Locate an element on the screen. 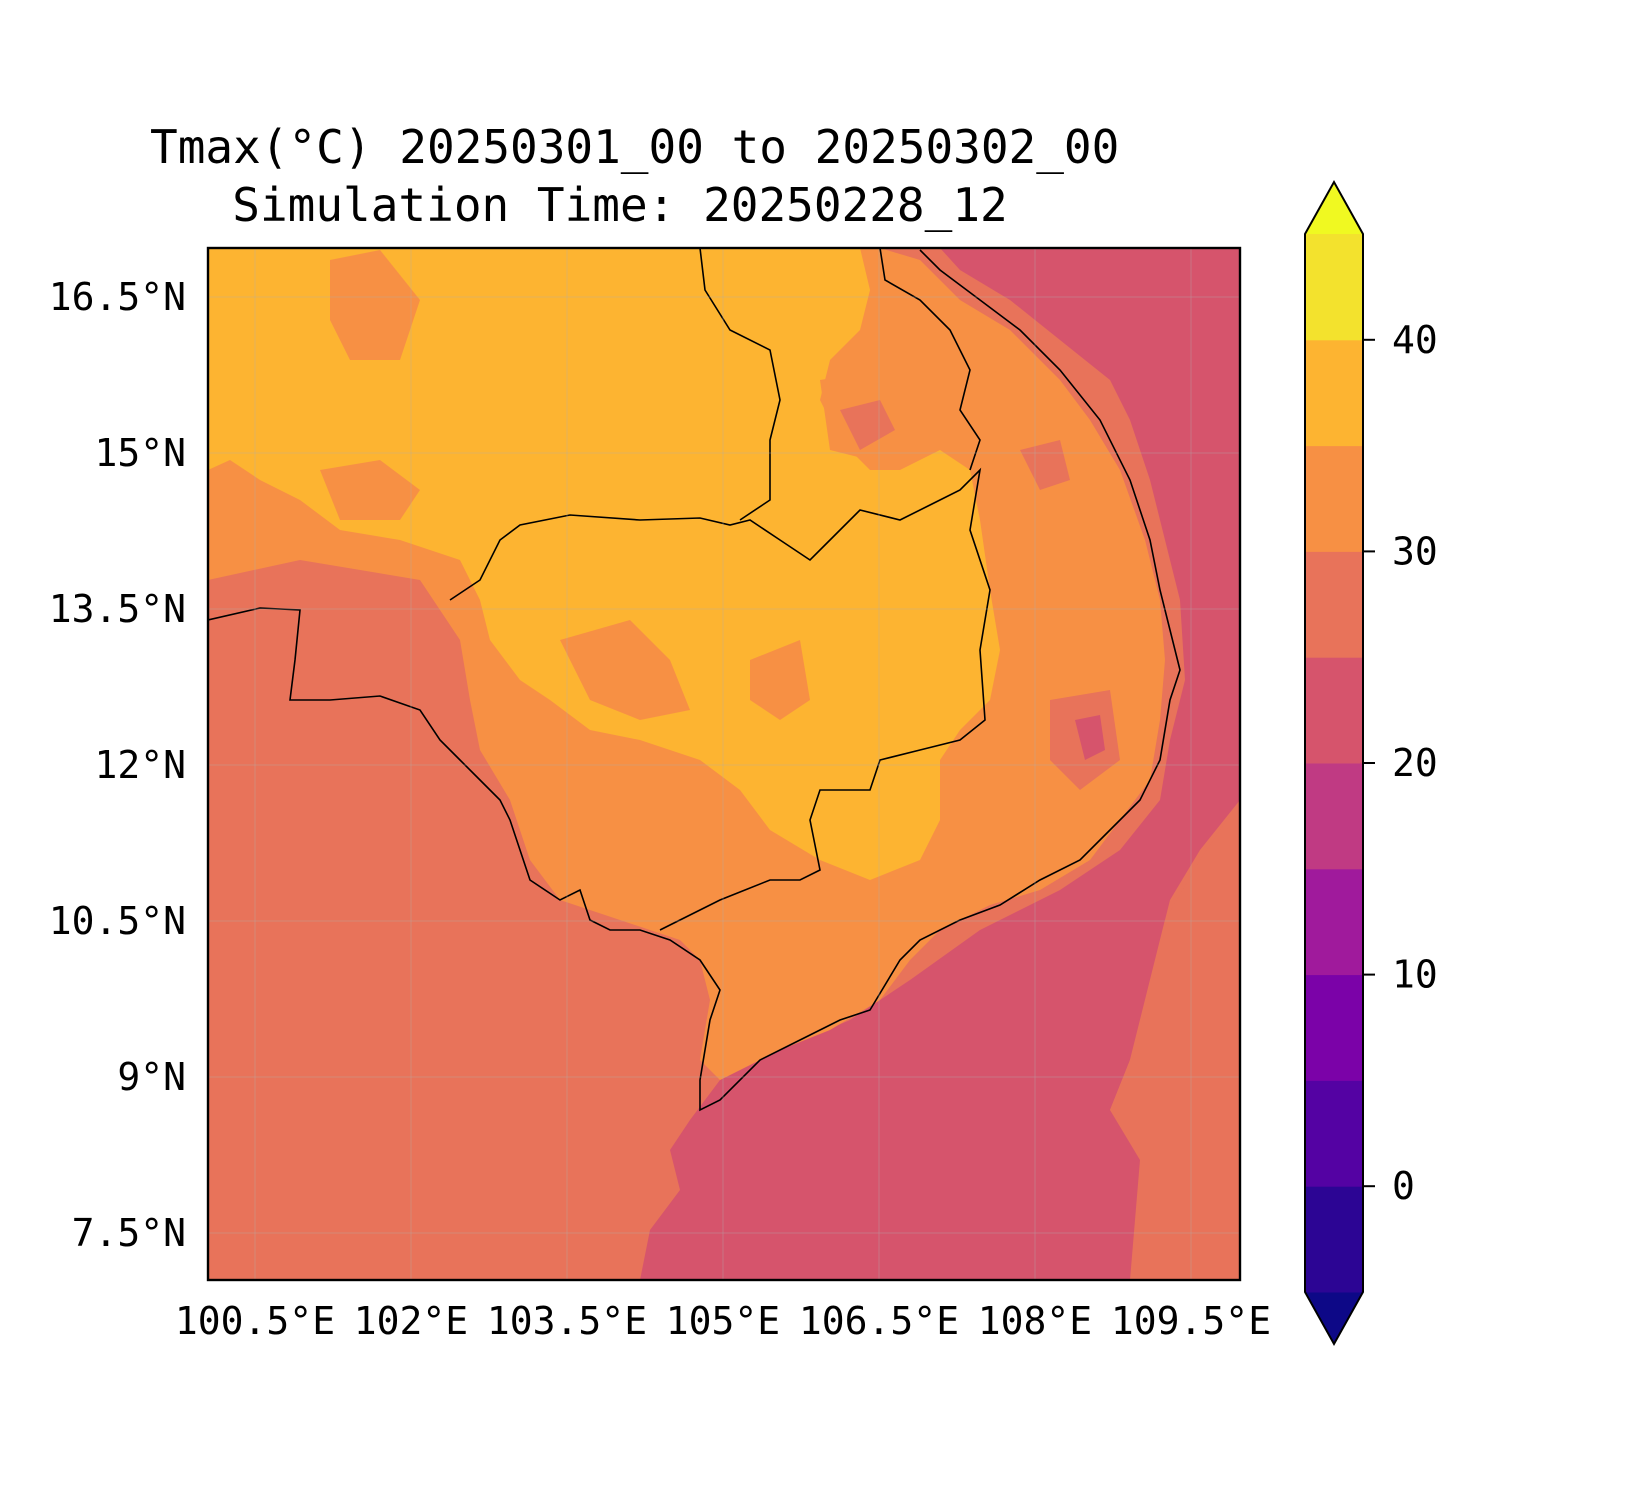  field-30-35-patch-a is located at coordinates (375, 305).